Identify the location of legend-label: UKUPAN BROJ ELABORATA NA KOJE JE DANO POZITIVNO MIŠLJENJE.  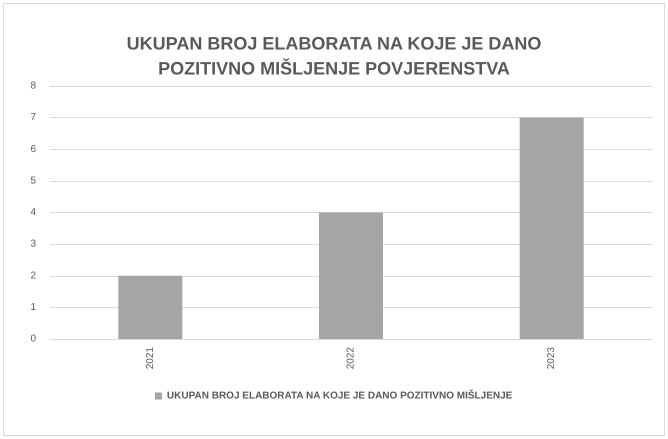
(339, 396).